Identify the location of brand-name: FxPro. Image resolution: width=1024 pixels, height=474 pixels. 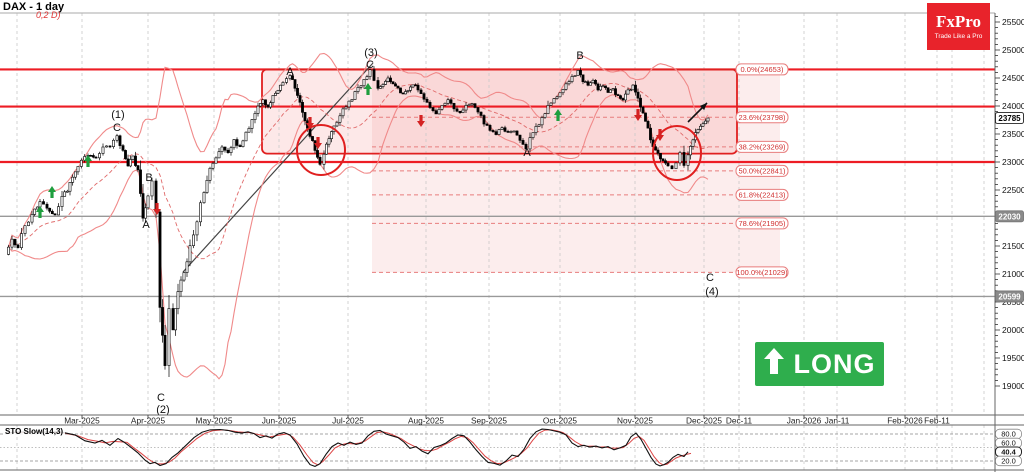
(958, 21).